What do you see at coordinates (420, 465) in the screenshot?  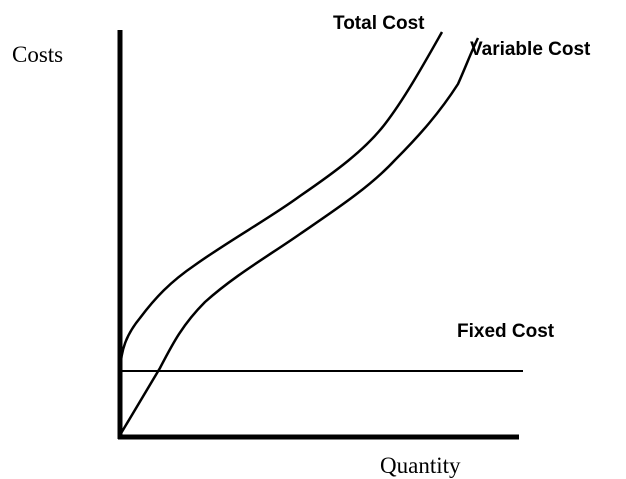 I see `x-axis-label: Quantity` at bounding box center [420, 465].